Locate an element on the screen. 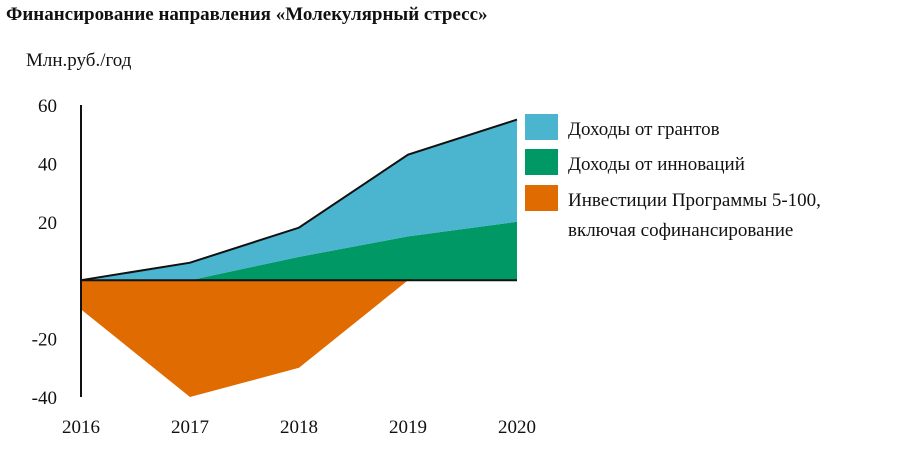 The width and height of the screenshot is (900, 451). x-tick-label: 2018 is located at coordinates (299, 427).